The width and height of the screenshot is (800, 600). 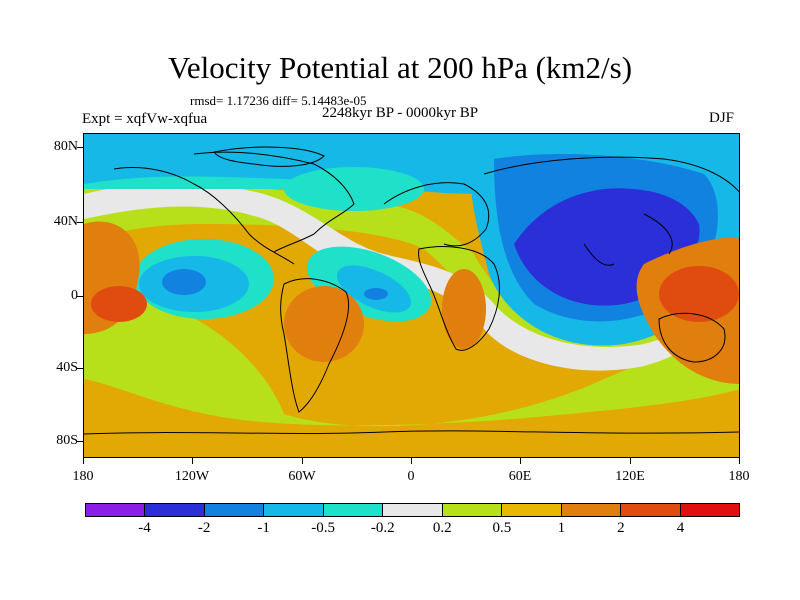 I want to click on lat-label-eq: 0, so click(x=74, y=295).